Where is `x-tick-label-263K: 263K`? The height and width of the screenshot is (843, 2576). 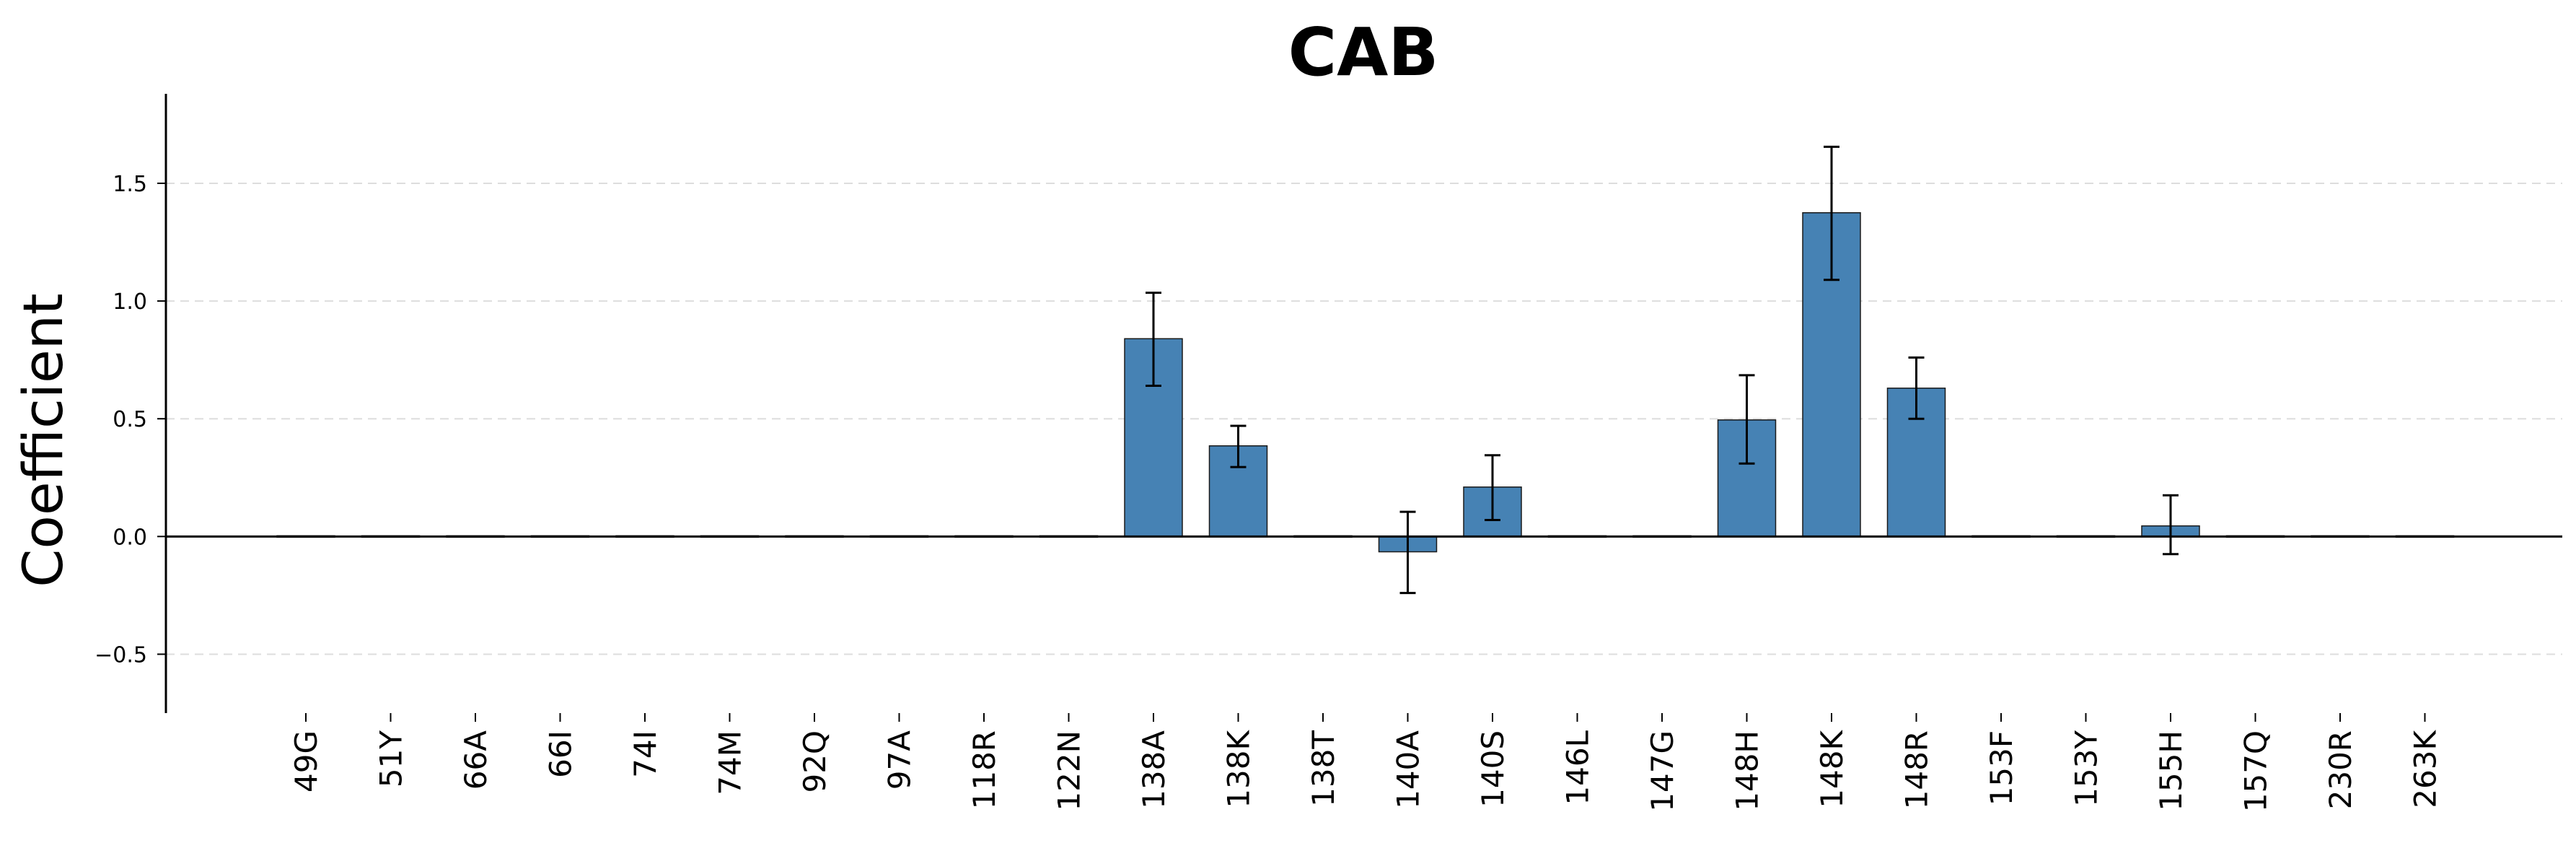 x-tick-label-263K: 263K is located at coordinates (2425, 769).